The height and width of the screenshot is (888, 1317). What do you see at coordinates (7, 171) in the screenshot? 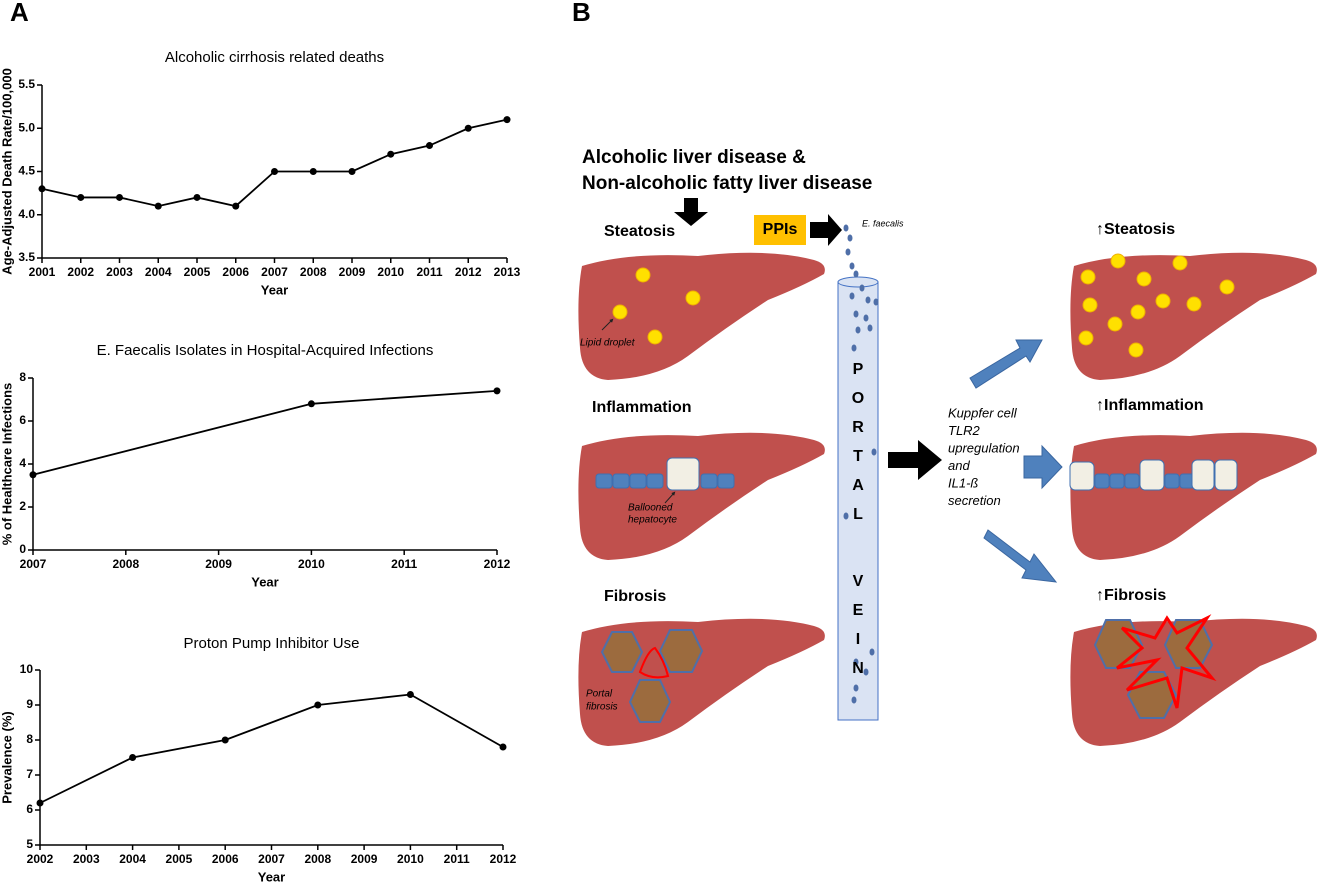
I see `y-axis-label: Age-Adjusted Death Rate/100,000` at bounding box center [7, 171].